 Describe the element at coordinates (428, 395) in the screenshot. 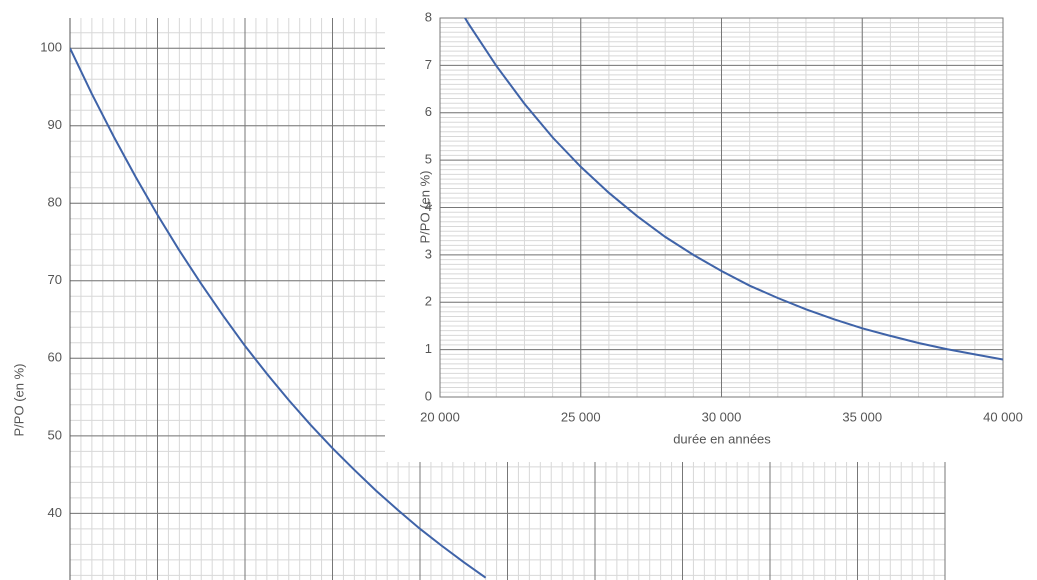

I see `y-tick-label: 0` at that location.